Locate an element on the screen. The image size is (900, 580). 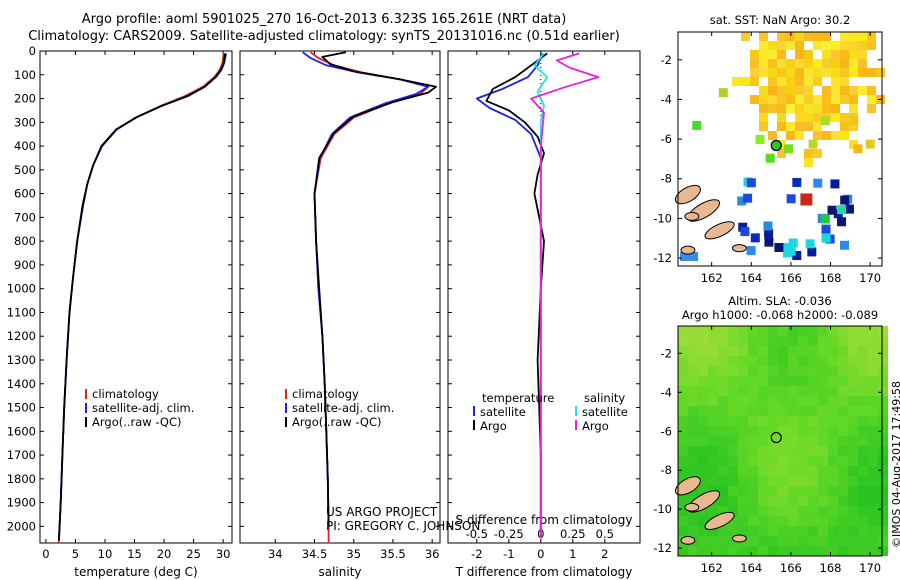
top-axis-label: S difference from climatology is located at coordinates (544, 520).